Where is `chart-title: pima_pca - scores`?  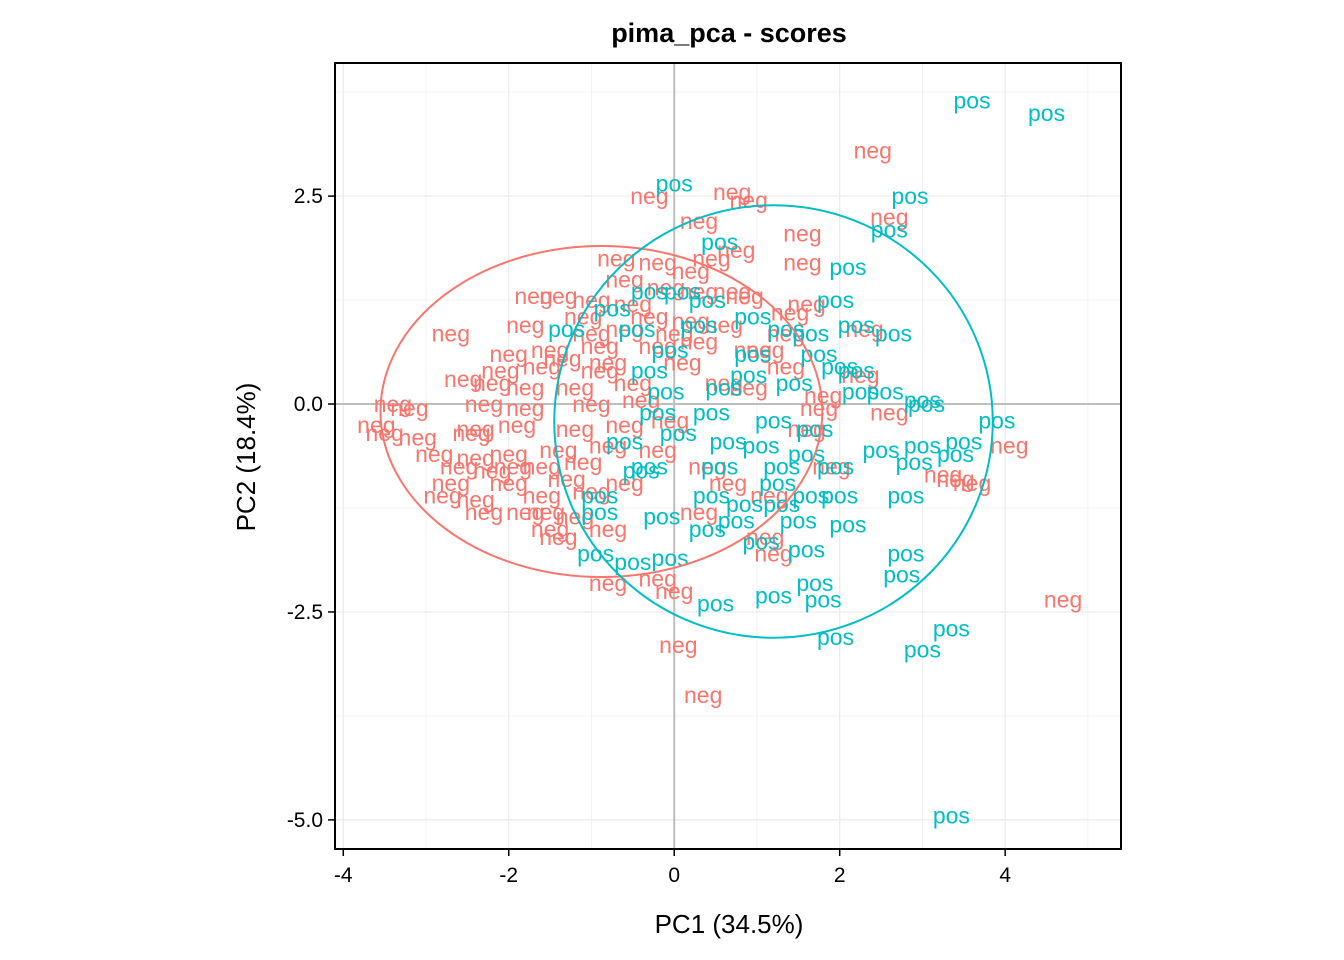 chart-title: pima_pca - scores is located at coordinates (729, 33).